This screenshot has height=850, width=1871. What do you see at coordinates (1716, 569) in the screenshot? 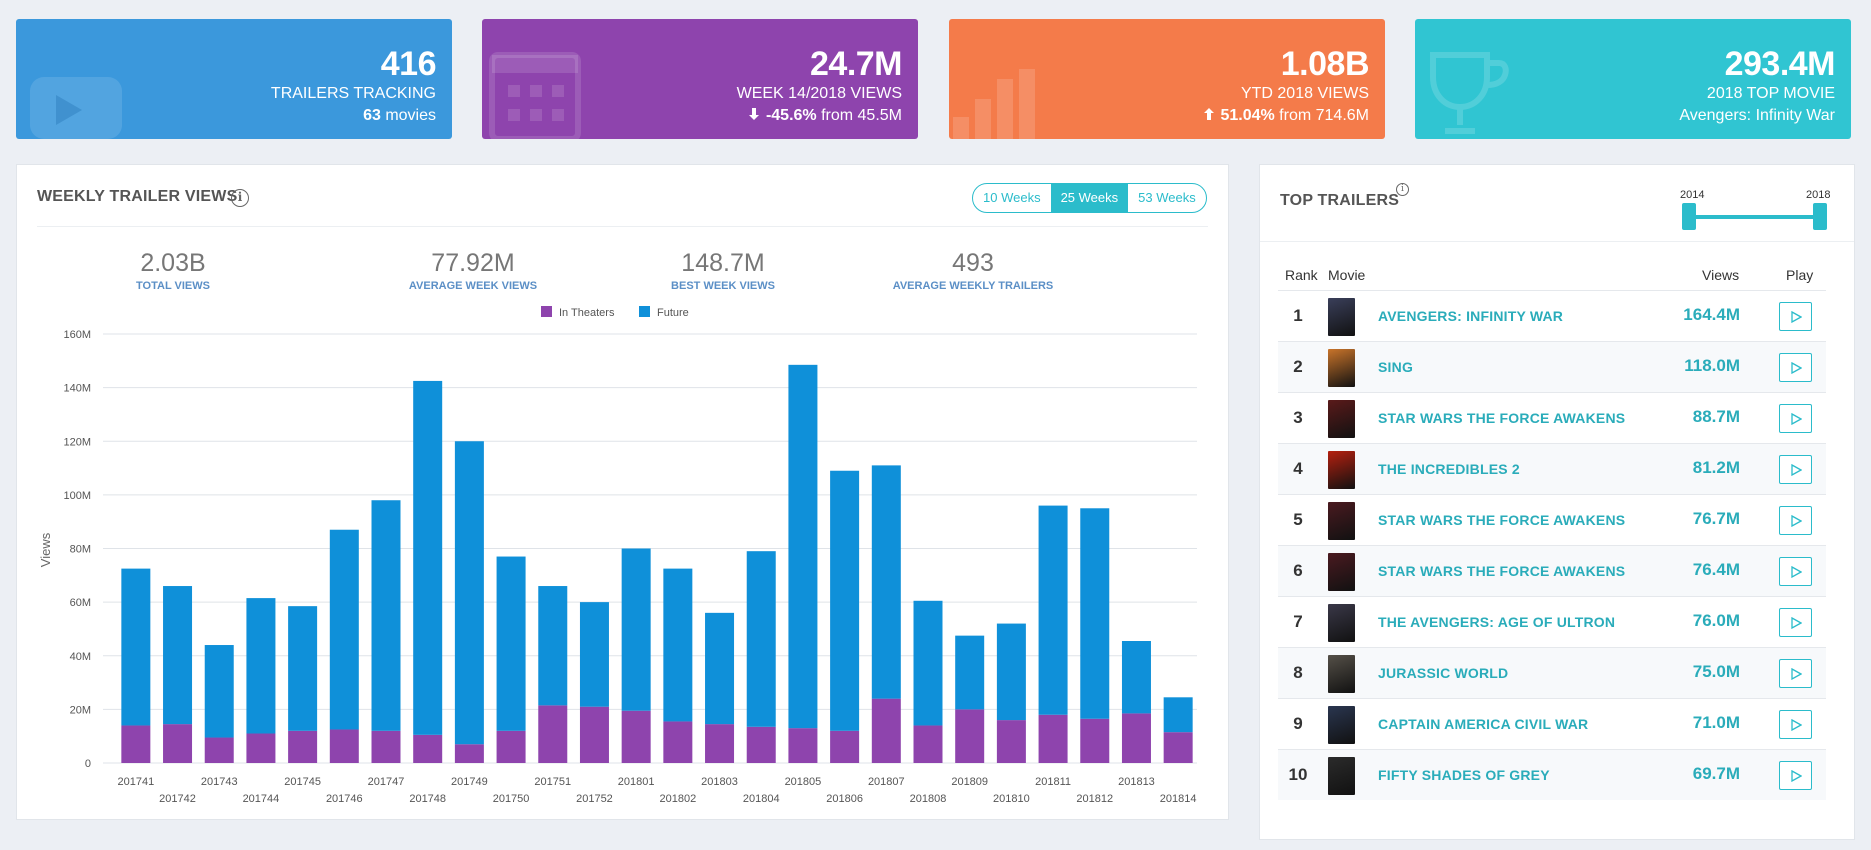
I see `views-cell: 76.4M` at bounding box center [1716, 569].